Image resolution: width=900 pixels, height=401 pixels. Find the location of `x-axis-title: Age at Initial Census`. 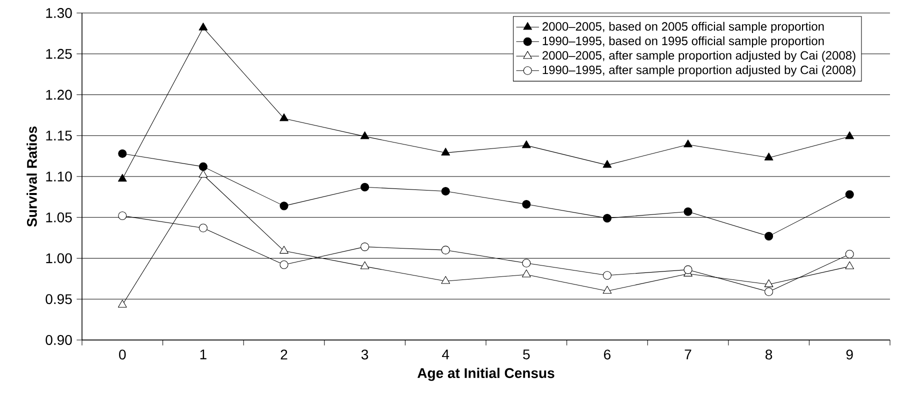

x-axis-title: Age at Initial Census is located at coordinates (486, 374).